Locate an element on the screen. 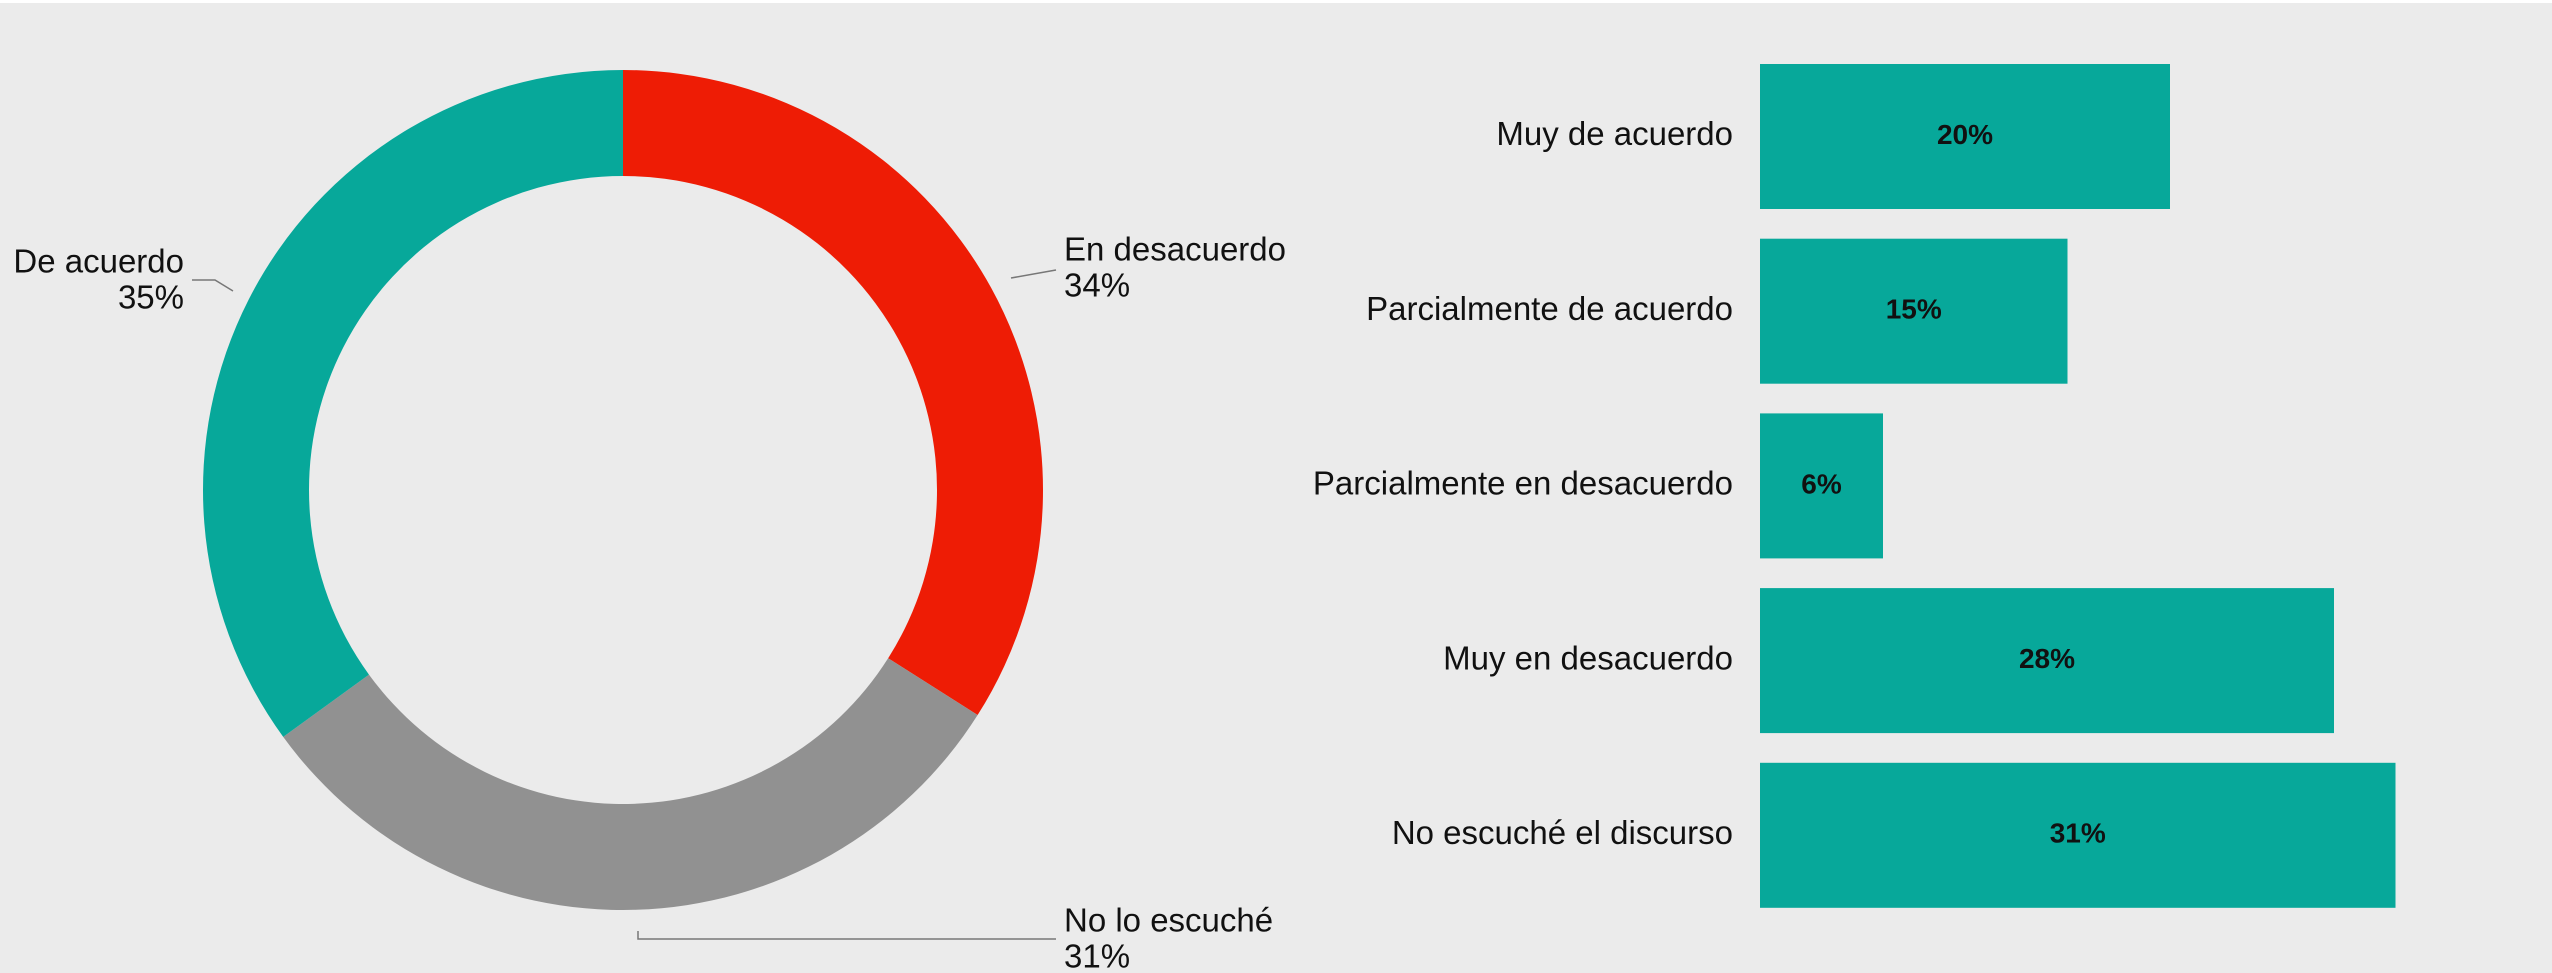  slice-label: No lo escuché is located at coordinates (1168, 920).